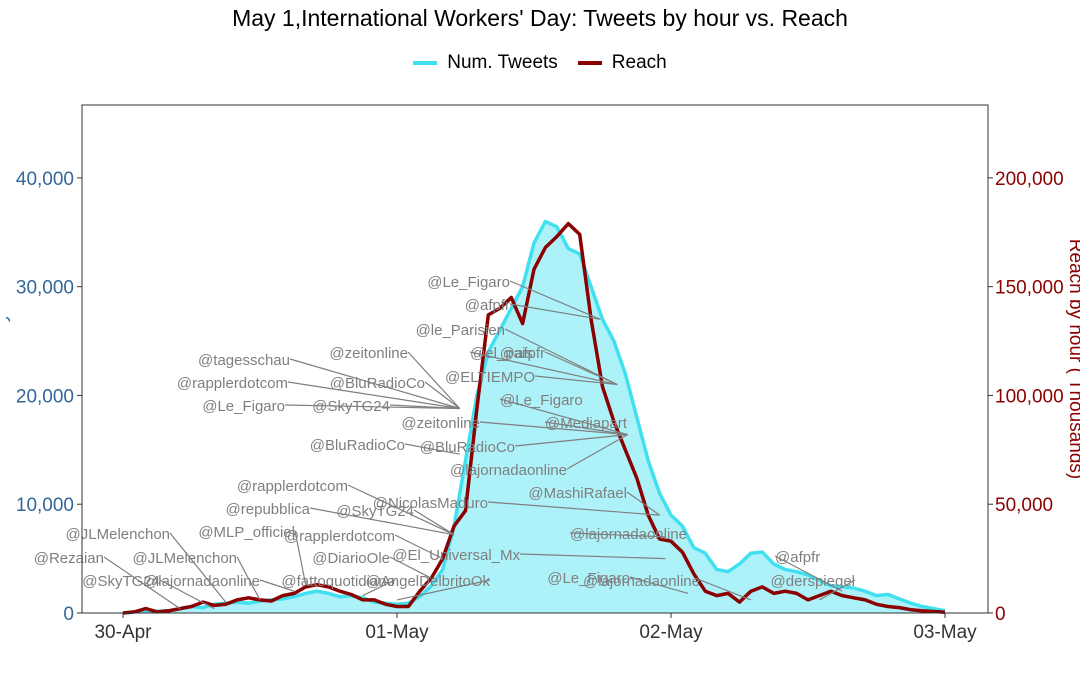  I want to click on y-tick-label-right: 0, so click(1000, 614).